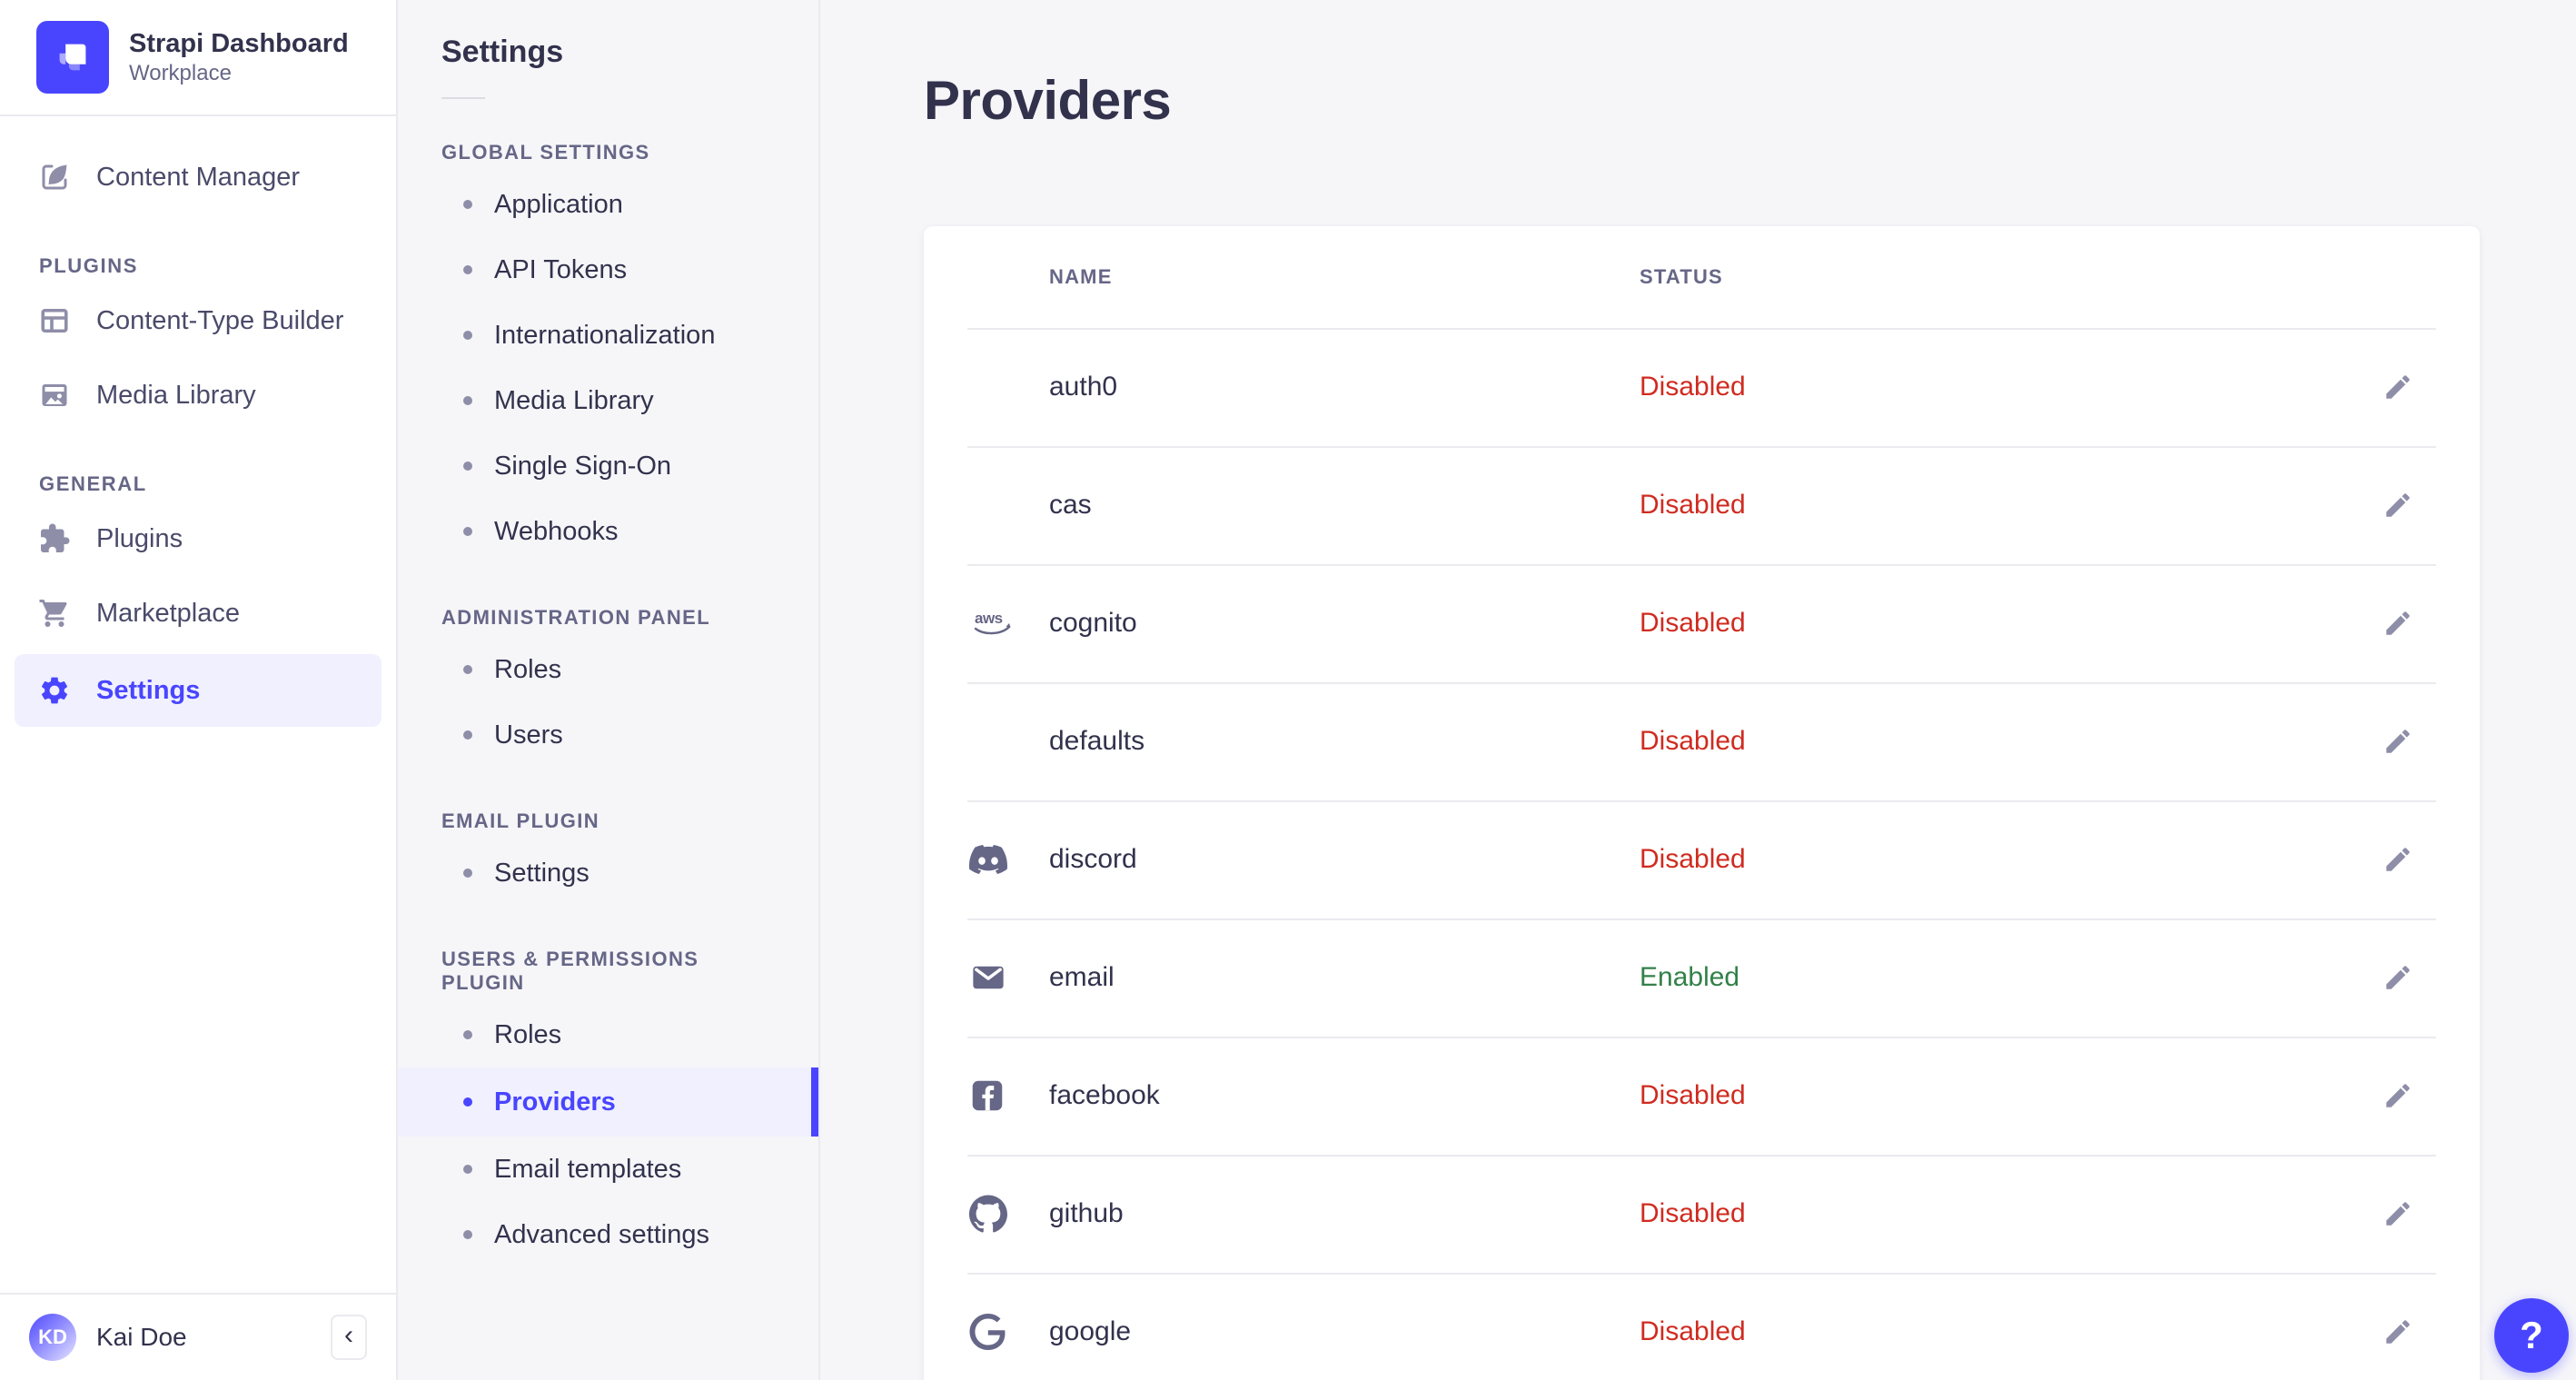 This screenshot has width=2576, height=1380. I want to click on sidebar-item-plugins: Plugins, so click(198, 538).